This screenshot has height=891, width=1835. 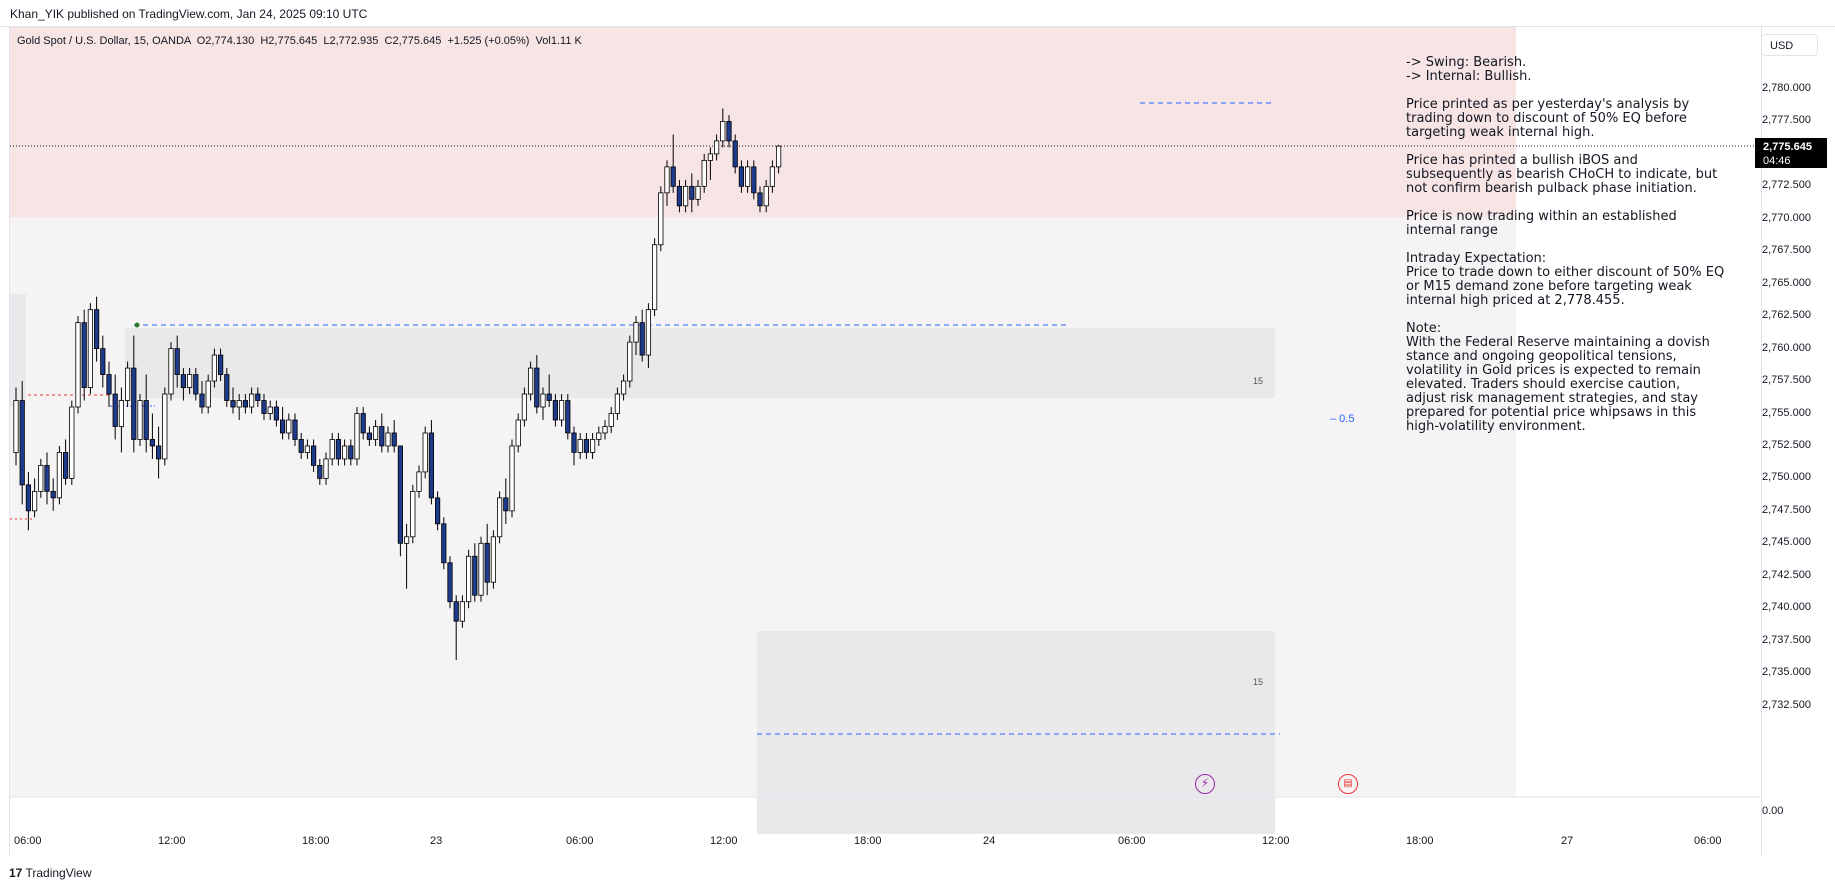 What do you see at coordinates (700, 363) in the screenshot?
I see `upper-order-block-zone` at bounding box center [700, 363].